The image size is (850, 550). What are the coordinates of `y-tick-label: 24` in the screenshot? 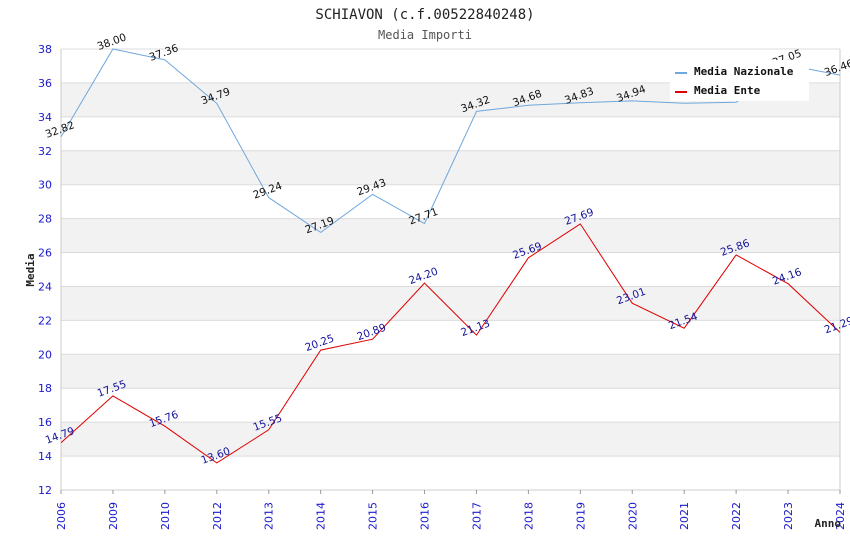 It's located at (45, 286).